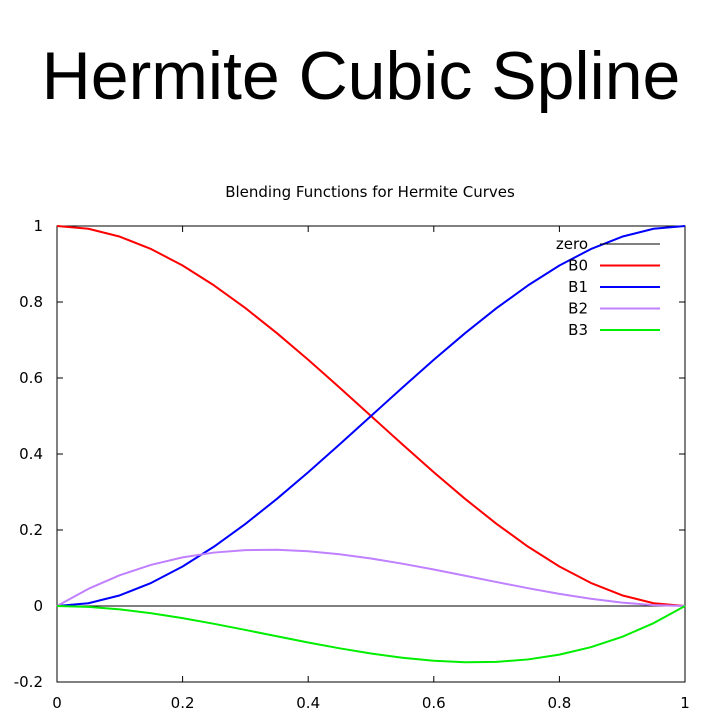  I want to click on y-tick-label: -0.2, so click(28, 682).